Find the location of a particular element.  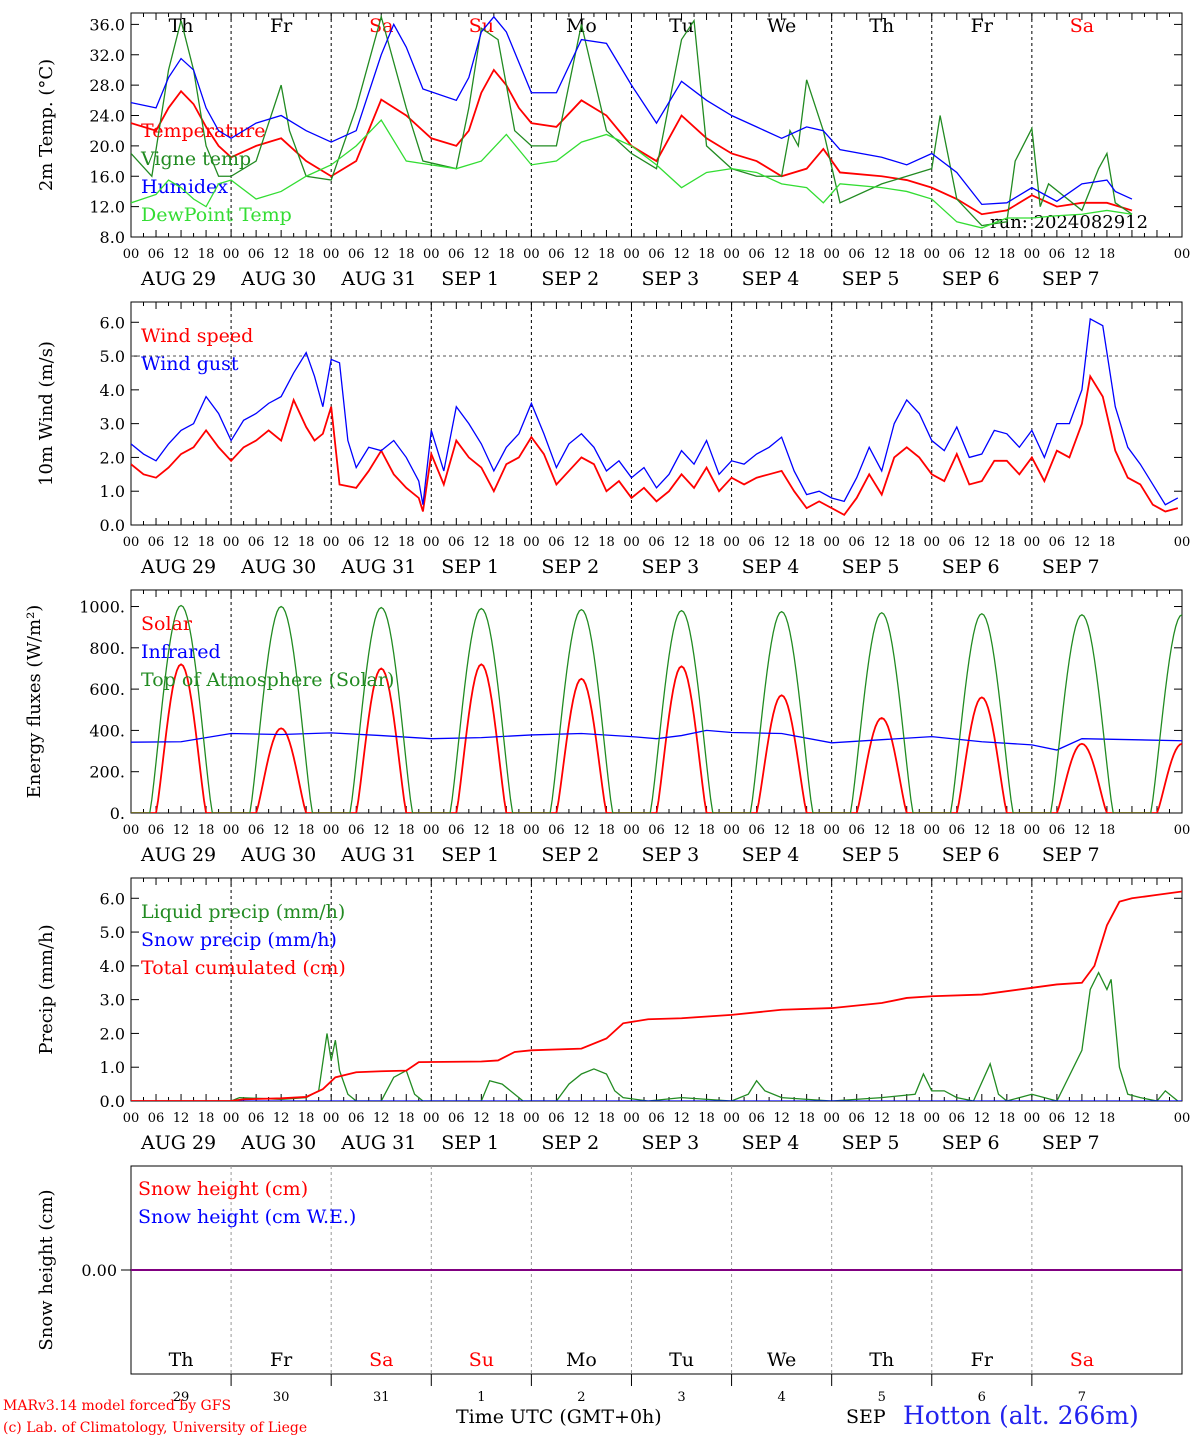

day-name: Th is located at coordinates (181, 26).